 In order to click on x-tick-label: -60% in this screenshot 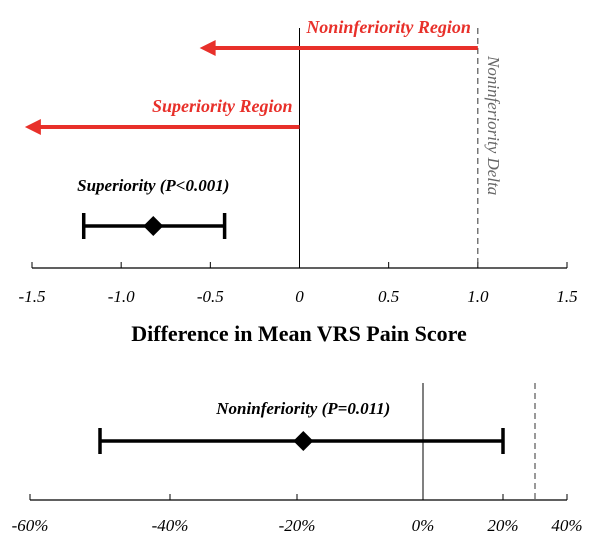, I will do `click(30, 525)`.